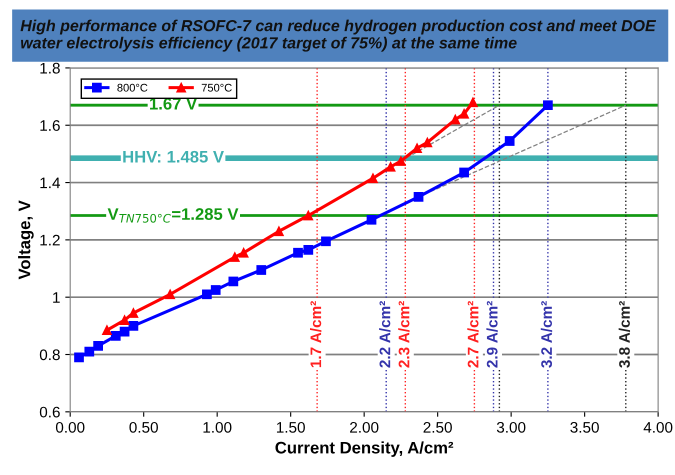  What do you see at coordinates (50, 68) in the screenshot?
I see `y-tick-label: 1.8` at bounding box center [50, 68].